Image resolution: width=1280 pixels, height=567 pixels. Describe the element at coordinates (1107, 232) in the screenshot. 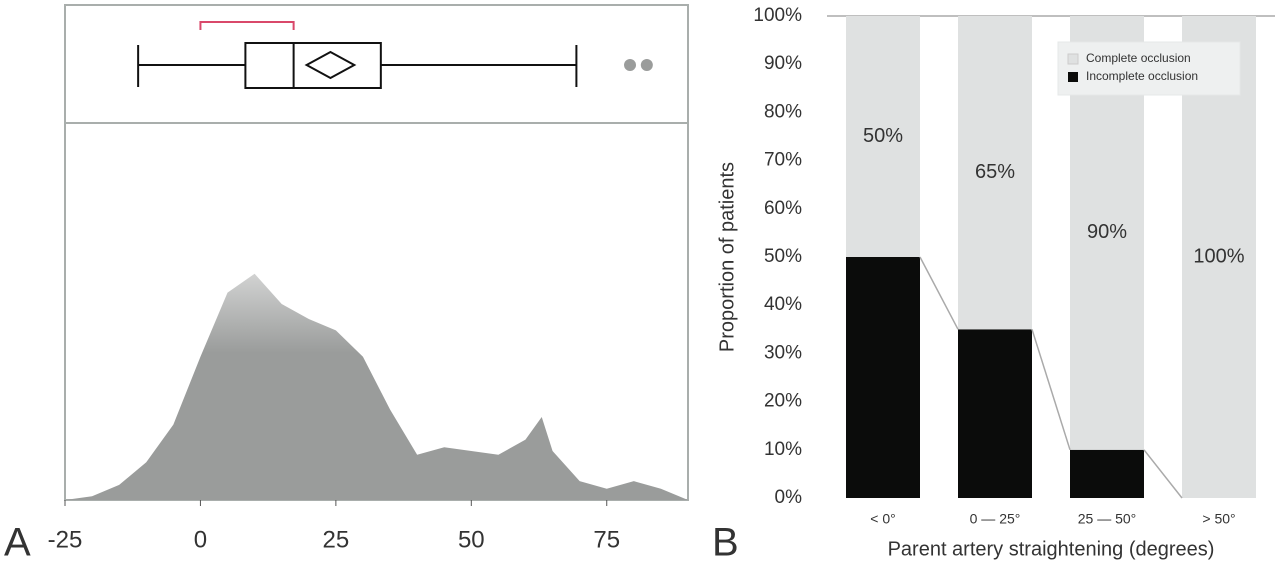

I see `value-label: 90%` at that location.